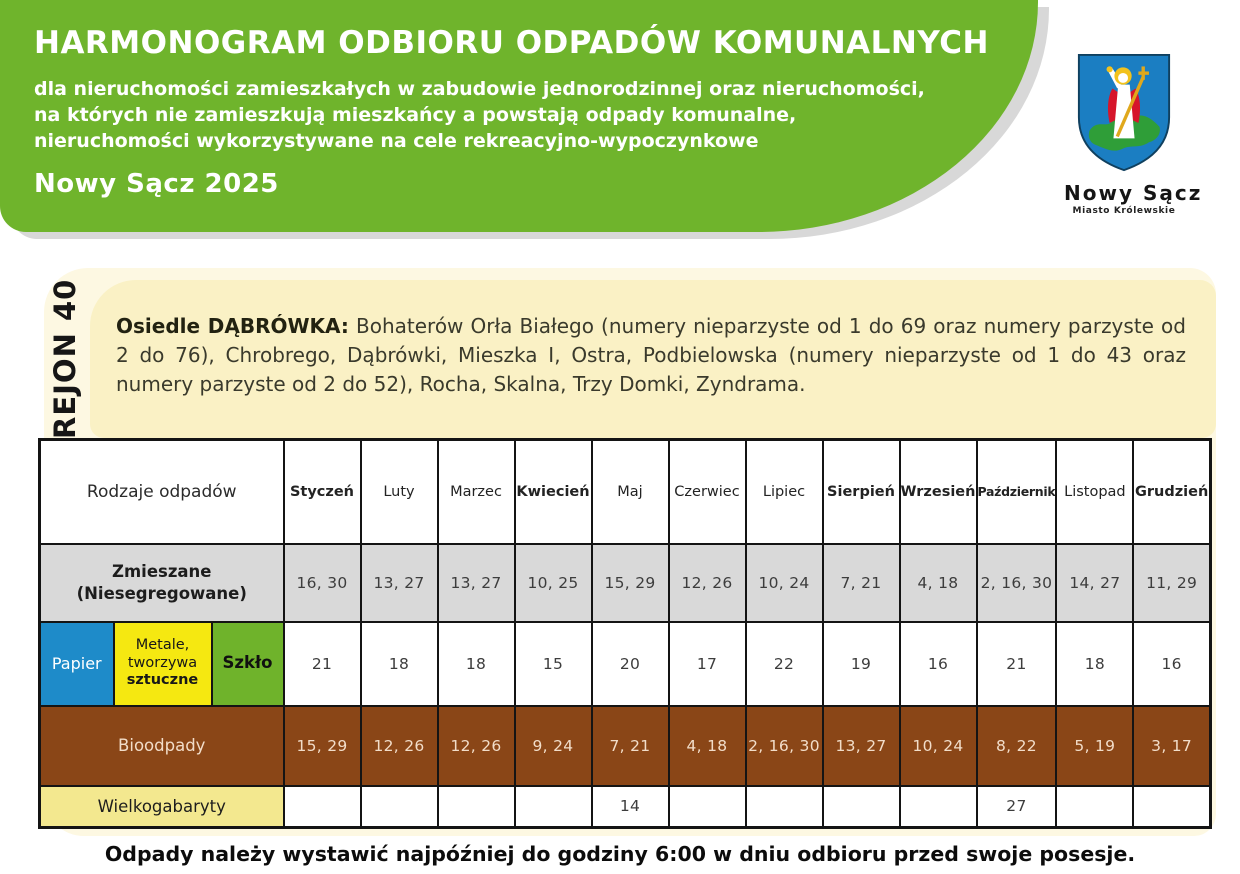 This screenshot has height=874, width=1240. What do you see at coordinates (707, 582) in the screenshot?
I see `schedule-cell-zmieszane: 12, 26` at bounding box center [707, 582].